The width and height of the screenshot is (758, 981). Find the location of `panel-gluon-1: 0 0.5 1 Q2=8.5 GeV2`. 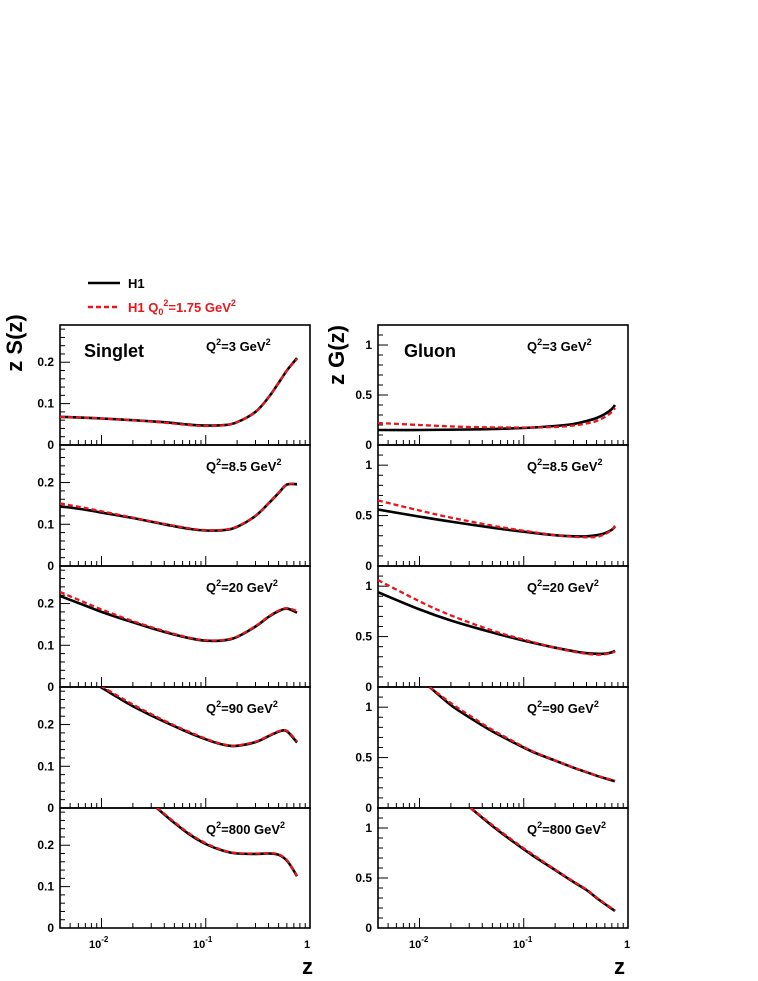

panel-gluon-1: 0 0.5 1 Q2=8.5 GeV2 is located at coordinates (492, 508).